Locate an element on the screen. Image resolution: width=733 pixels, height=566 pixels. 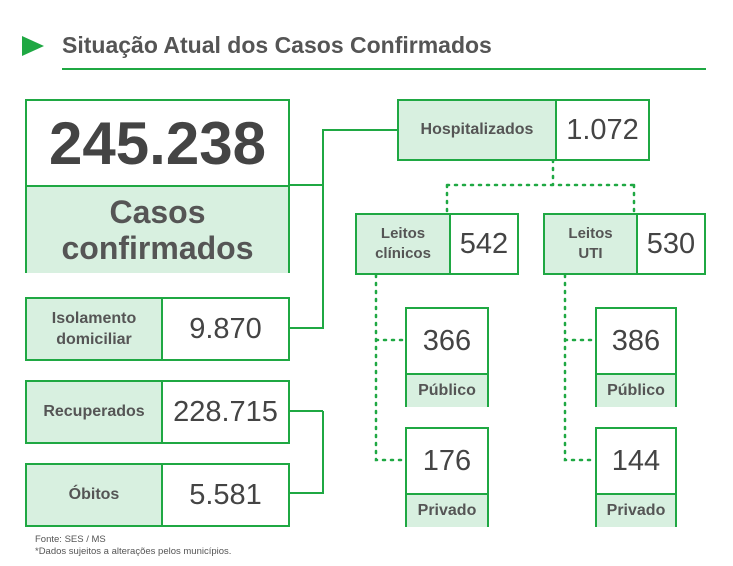
hospitalizados-card: Hospitalizados 1.072 is located at coordinates (523, 130).